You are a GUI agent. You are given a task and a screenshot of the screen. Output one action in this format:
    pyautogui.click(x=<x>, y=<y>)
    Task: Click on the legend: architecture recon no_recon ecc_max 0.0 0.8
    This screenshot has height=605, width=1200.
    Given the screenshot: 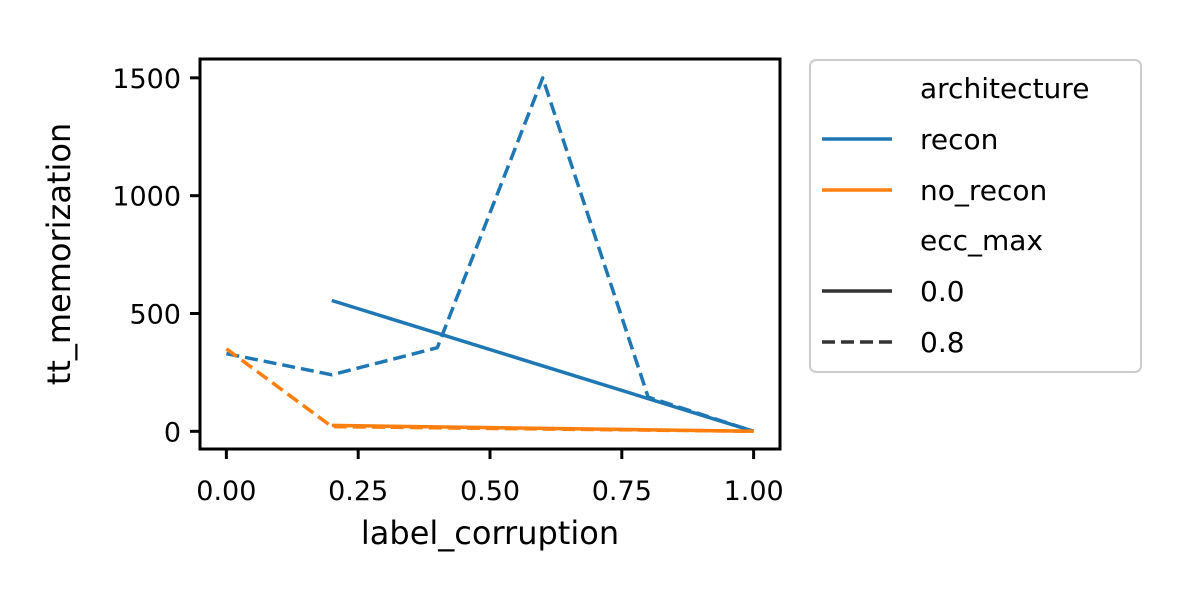 What is the action you would take?
    pyautogui.click(x=975, y=216)
    